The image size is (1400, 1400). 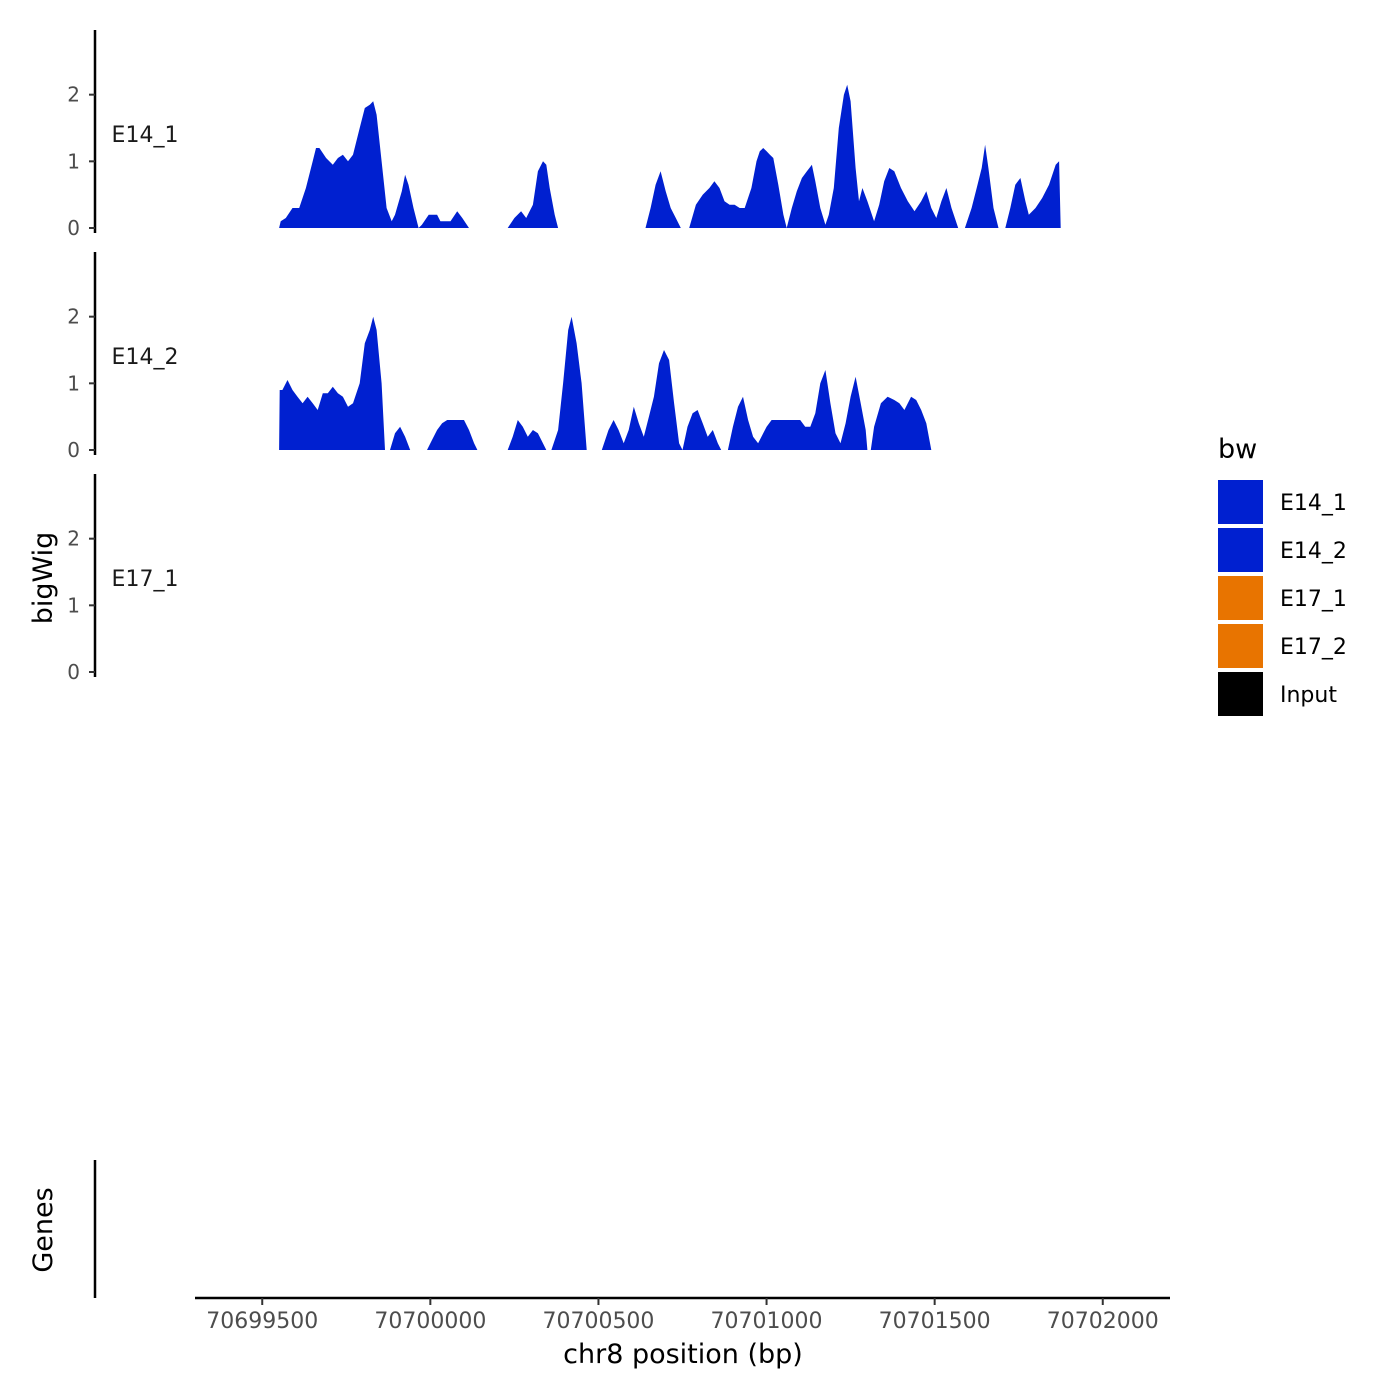 I want to click on genes-axis-title: Genes, so click(x=43, y=1229).